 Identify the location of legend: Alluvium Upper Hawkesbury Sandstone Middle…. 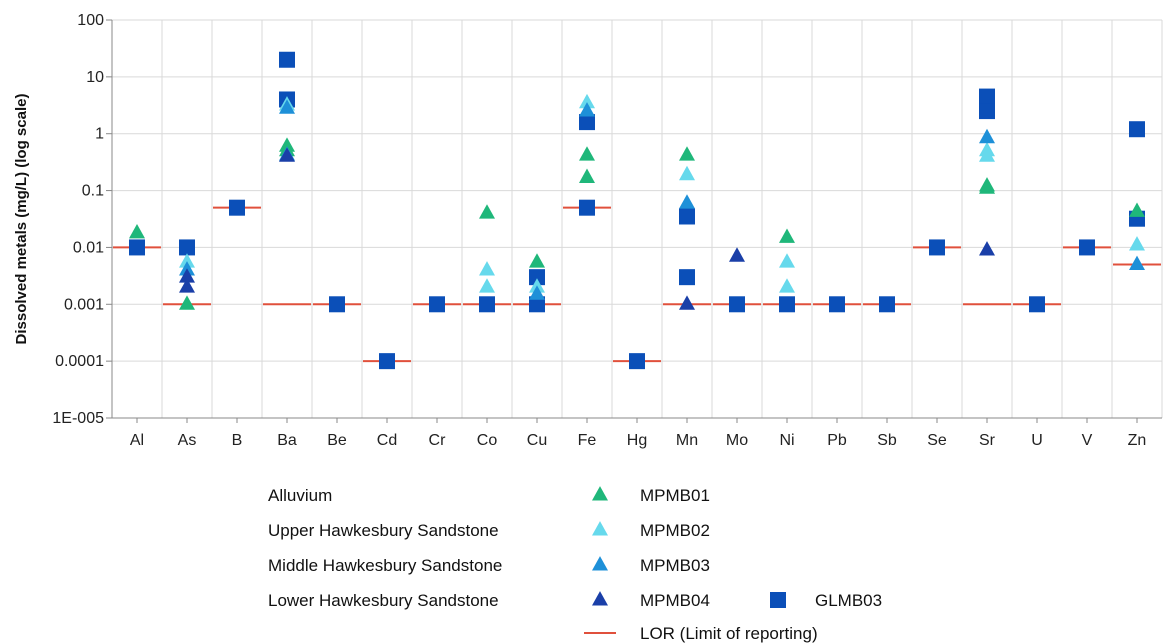
(575, 564).